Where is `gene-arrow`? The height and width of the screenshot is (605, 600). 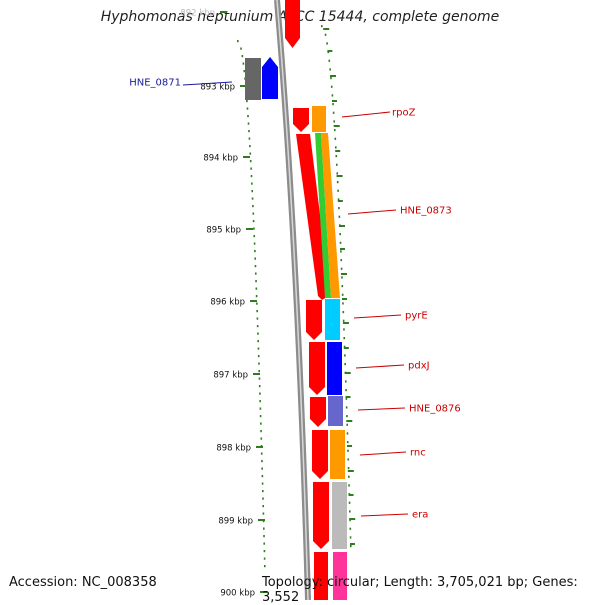
gene-arrow is located at coordinates (301, 120).